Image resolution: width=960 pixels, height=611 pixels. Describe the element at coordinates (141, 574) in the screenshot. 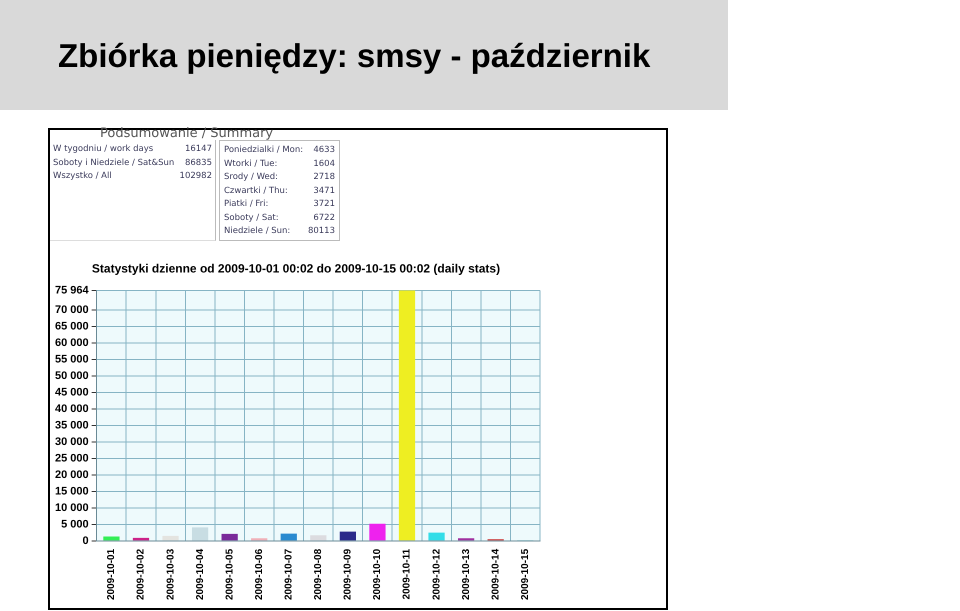

I see `x-tick-label: 2009-10-02` at that location.